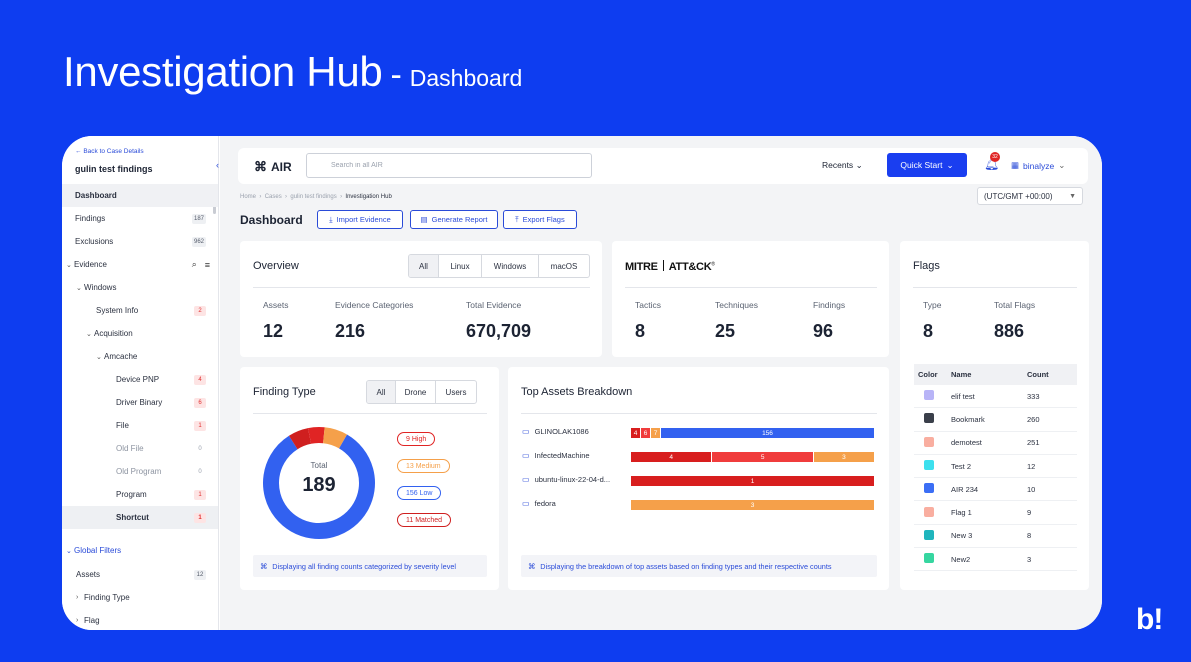 The width and height of the screenshot is (1191, 662). Describe the element at coordinates (140, 448) in the screenshot. I see `sidebar-item-old-file: Old File 0` at that location.